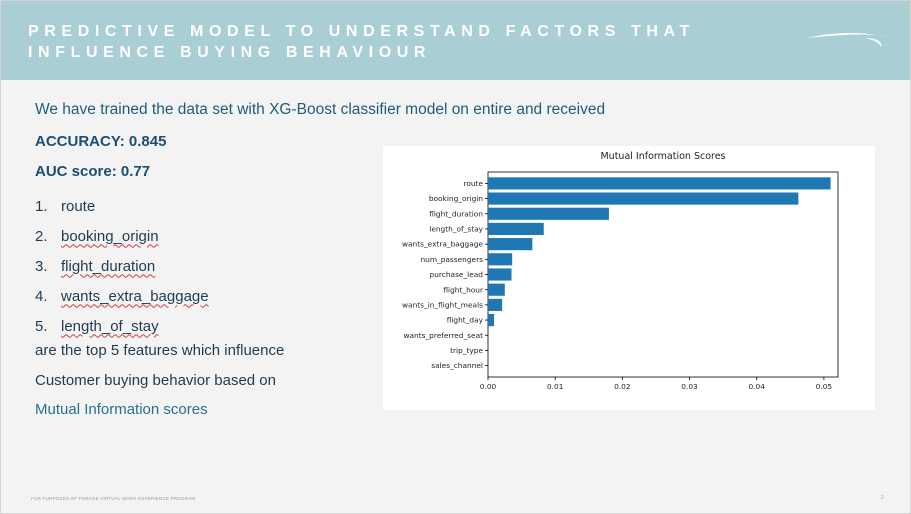 This screenshot has height=514, width=911. I want to click on feature-label: length_of_stay, so click(110, 326).